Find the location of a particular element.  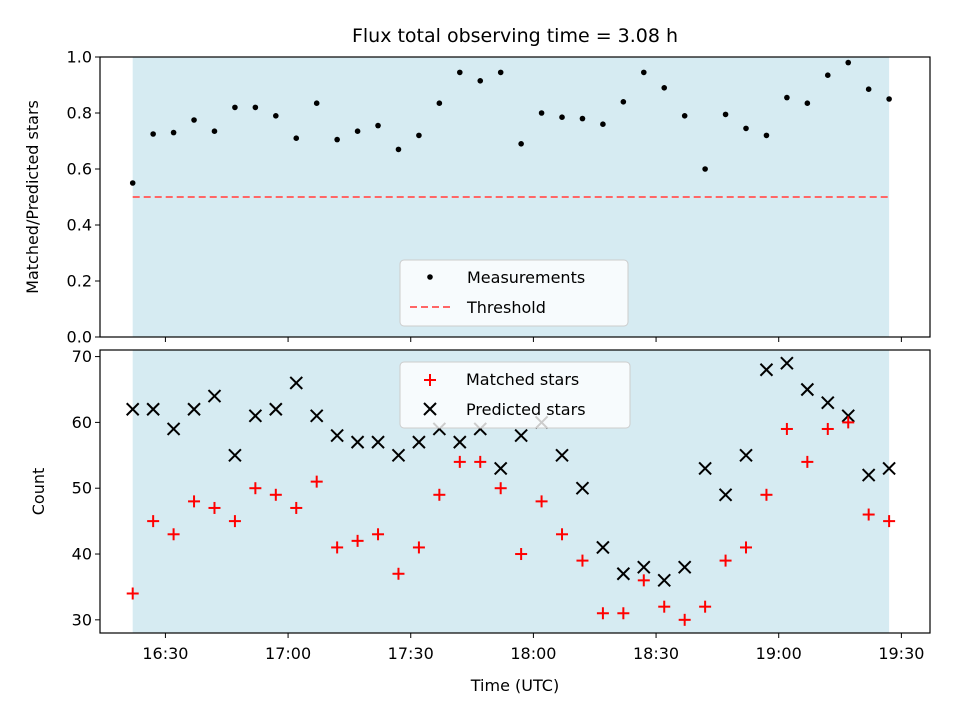

top-y-ticks: 0.0 0.2 0.4 0.6 0.8 1.0 is located at coordinates (83, 197).